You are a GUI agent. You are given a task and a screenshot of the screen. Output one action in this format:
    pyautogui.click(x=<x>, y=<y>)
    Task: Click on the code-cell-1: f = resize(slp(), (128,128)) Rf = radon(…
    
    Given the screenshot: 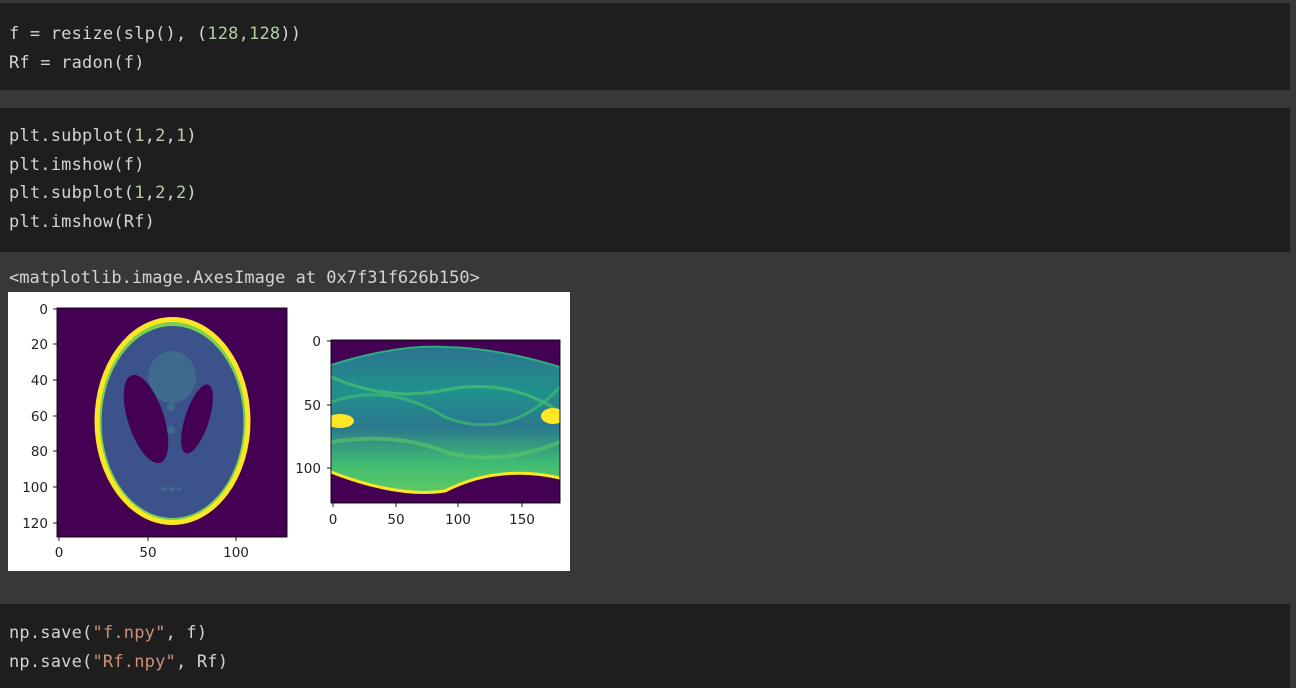 What is the action you would take?
    pyautogui.click(x=645, y=46)
    